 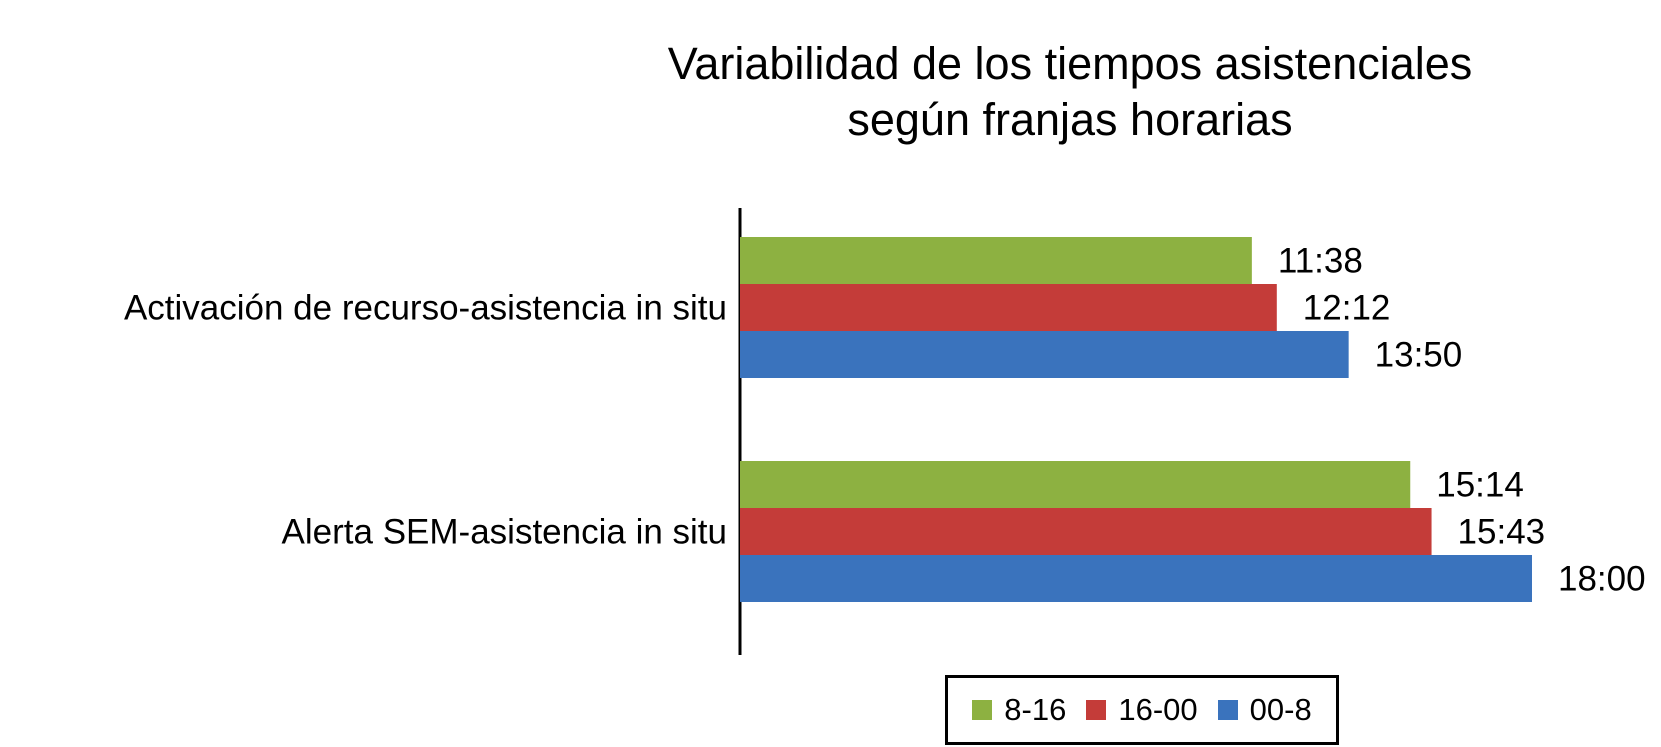 I want to click on legend-label-00-8: 00-8, so click(x=1280, y=709).